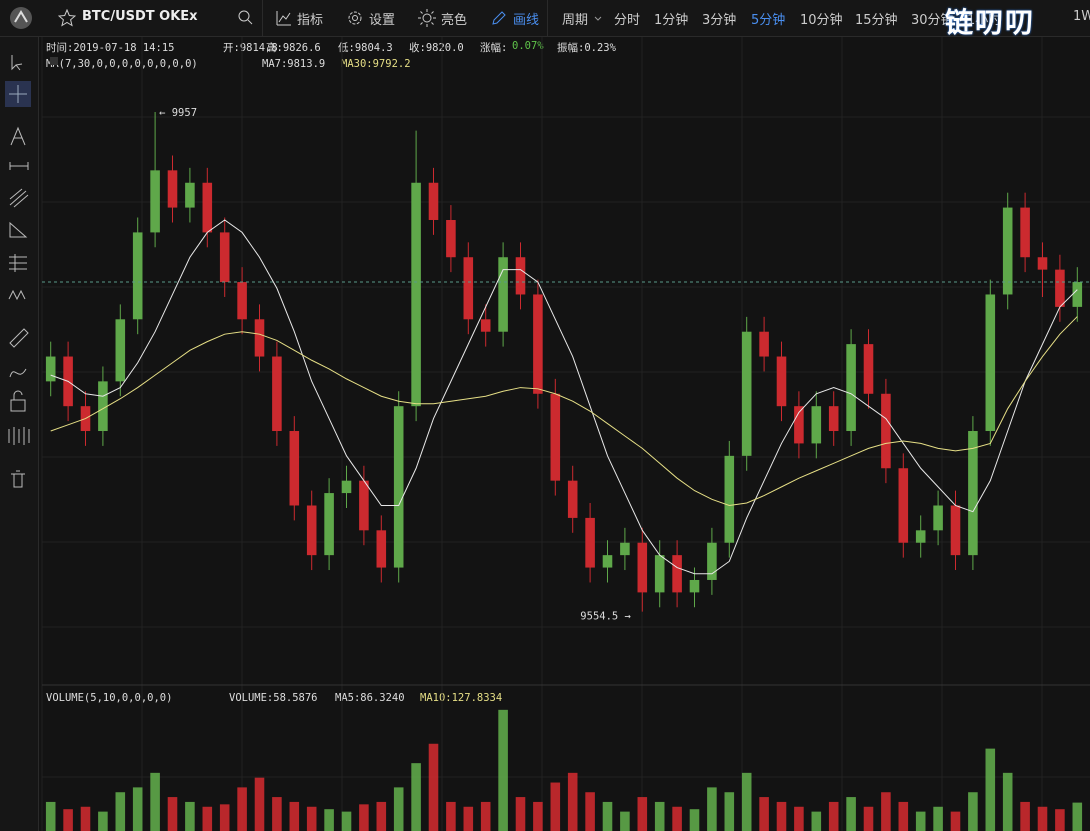 The image size is (1090, 831). What do you see at coordinates (605, 617) in the screenshot?
I see `low-label: 9554.5 →` at bounding box center [605, 617].